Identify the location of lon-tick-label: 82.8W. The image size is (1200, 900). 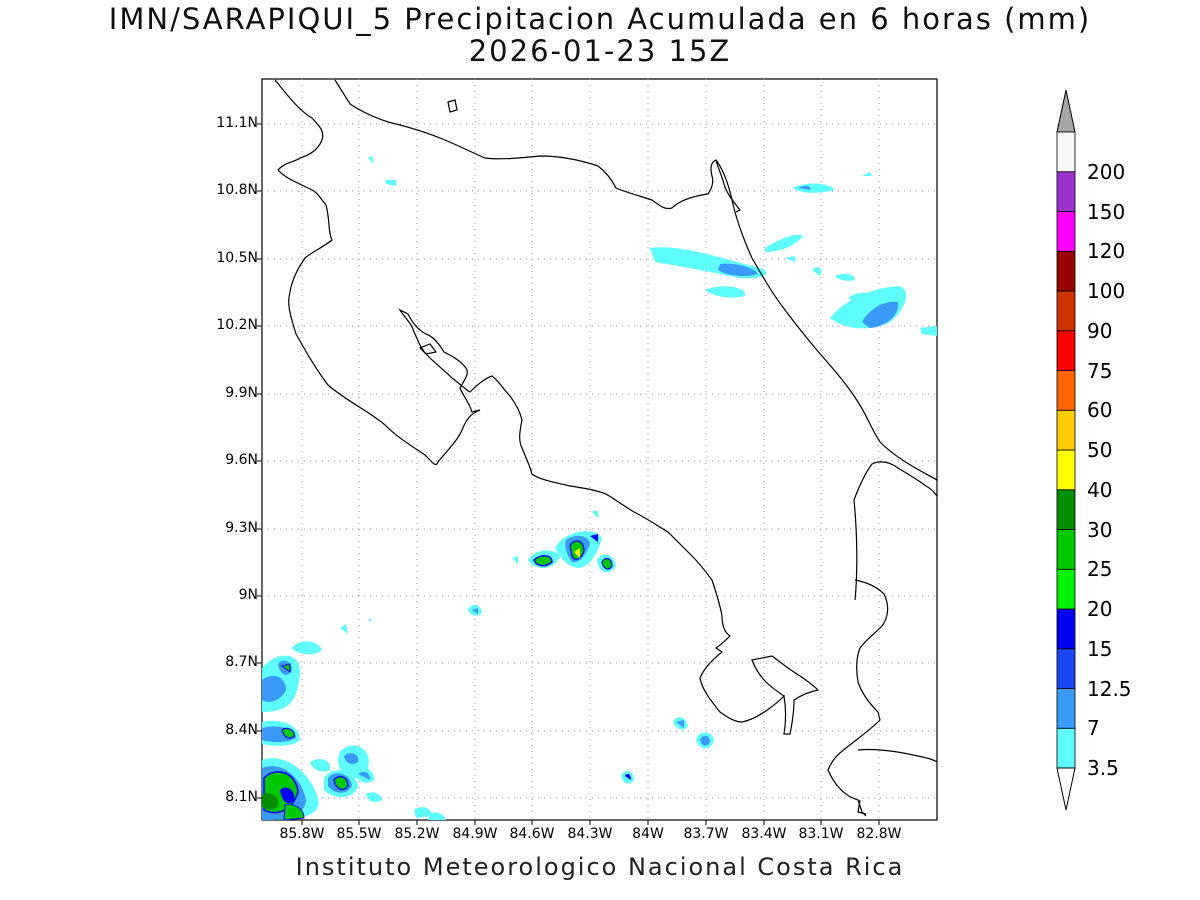
(879, 834).